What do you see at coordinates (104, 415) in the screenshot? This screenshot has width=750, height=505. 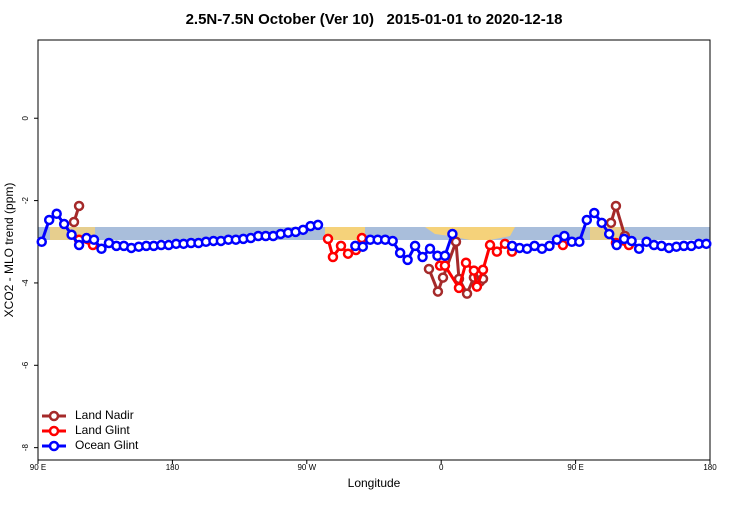 I see `legend-label: Land Nadir` at bounding box center [104, 415].